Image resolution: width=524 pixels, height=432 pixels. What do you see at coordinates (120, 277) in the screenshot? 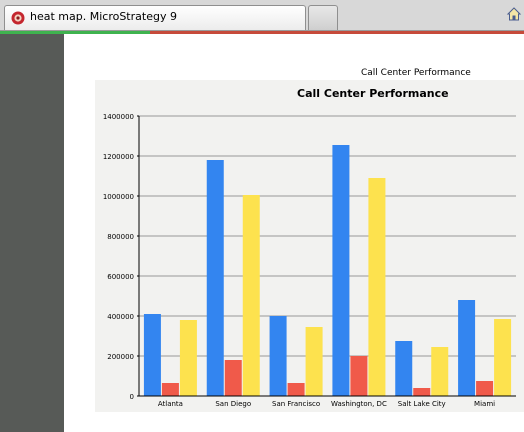
I see `y-tick-label: 600000` at bounding box center [120, 277].